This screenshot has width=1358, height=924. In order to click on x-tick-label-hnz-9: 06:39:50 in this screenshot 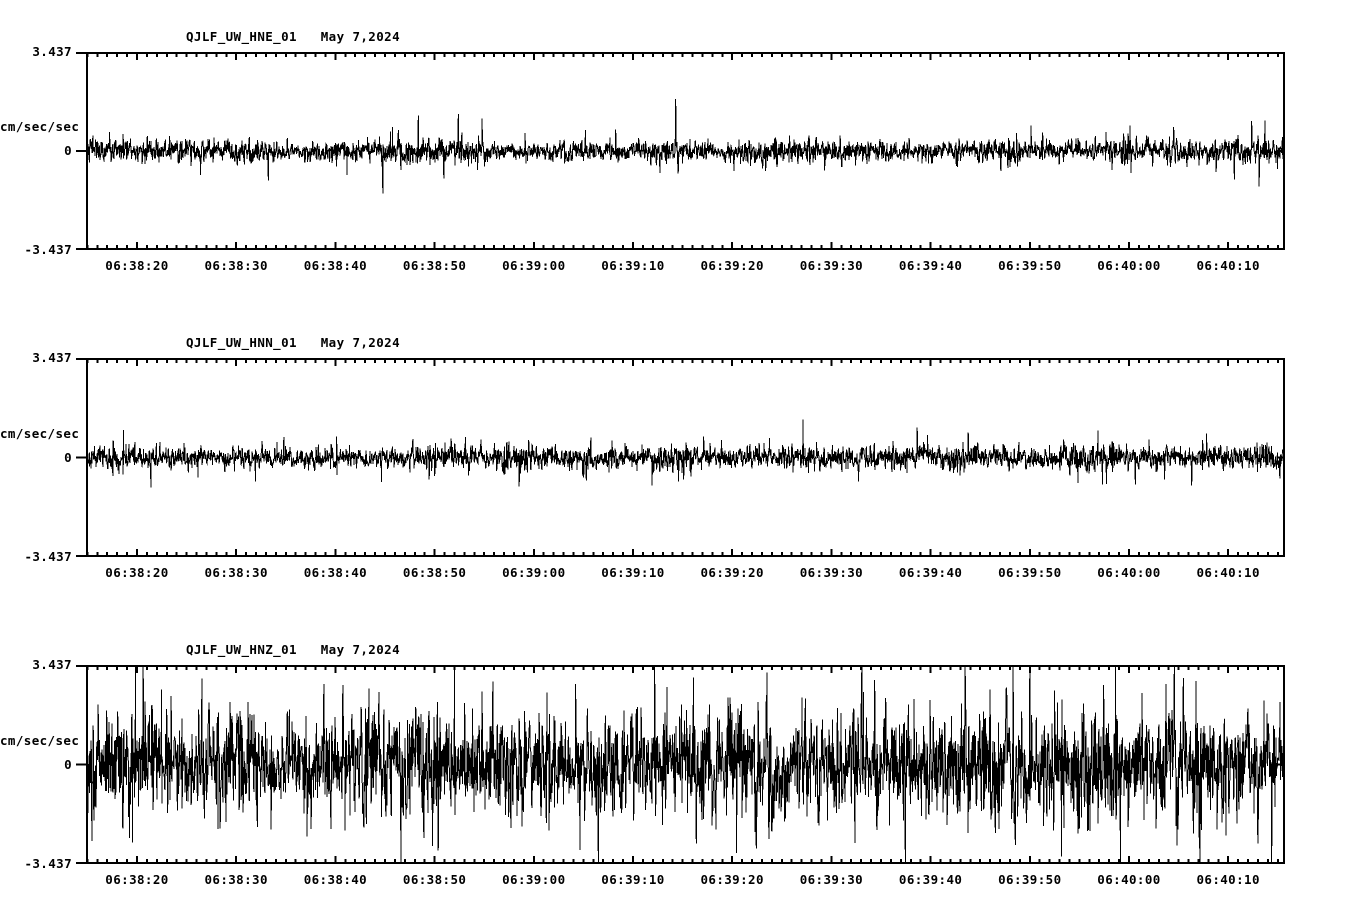, I will do `click(1030, 879)`.